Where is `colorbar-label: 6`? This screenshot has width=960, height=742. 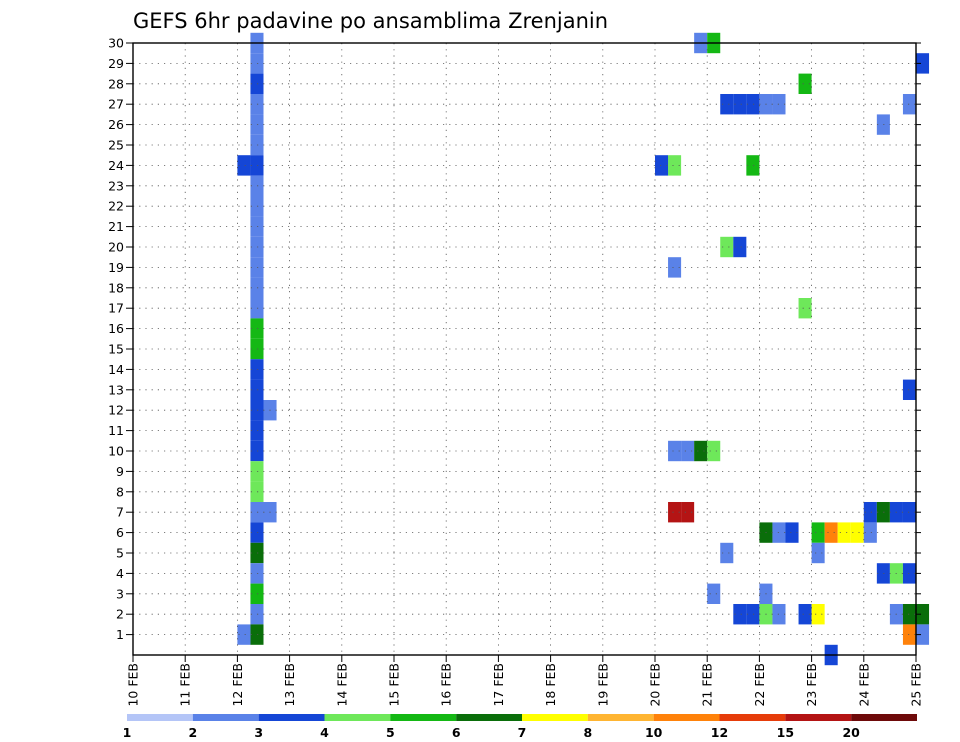 colorbar-label: 6 is located at coordinates (456, 732).